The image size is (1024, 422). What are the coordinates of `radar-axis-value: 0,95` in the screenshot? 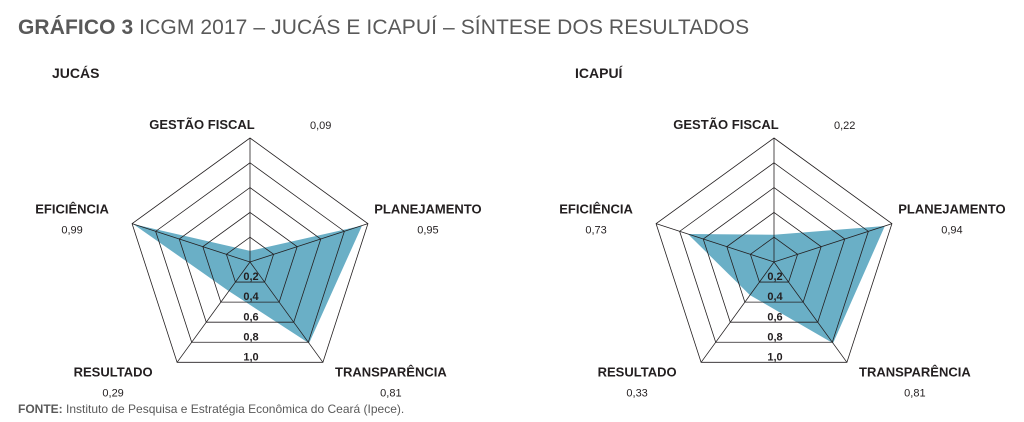 It's located at (427, 231).